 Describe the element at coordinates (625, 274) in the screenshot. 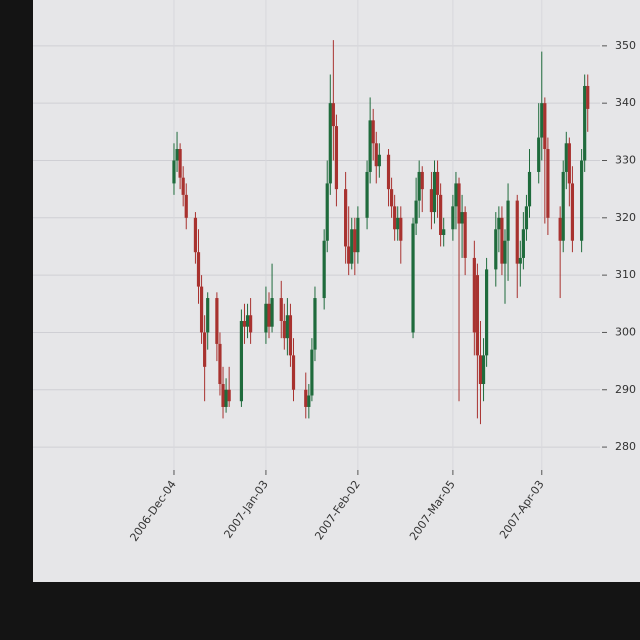

I see `y-tick-label: 310` at that location.